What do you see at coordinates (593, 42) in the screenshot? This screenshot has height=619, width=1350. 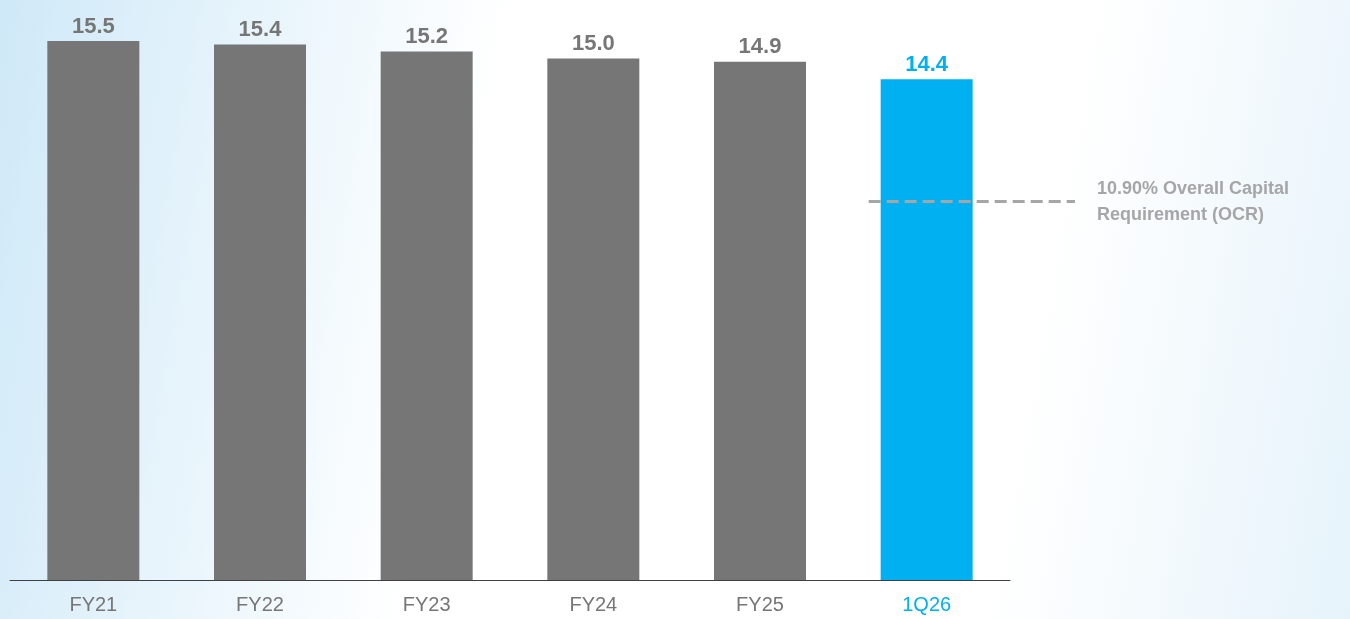 I see `data-label: 15.0` at bounding box center [593, 42].